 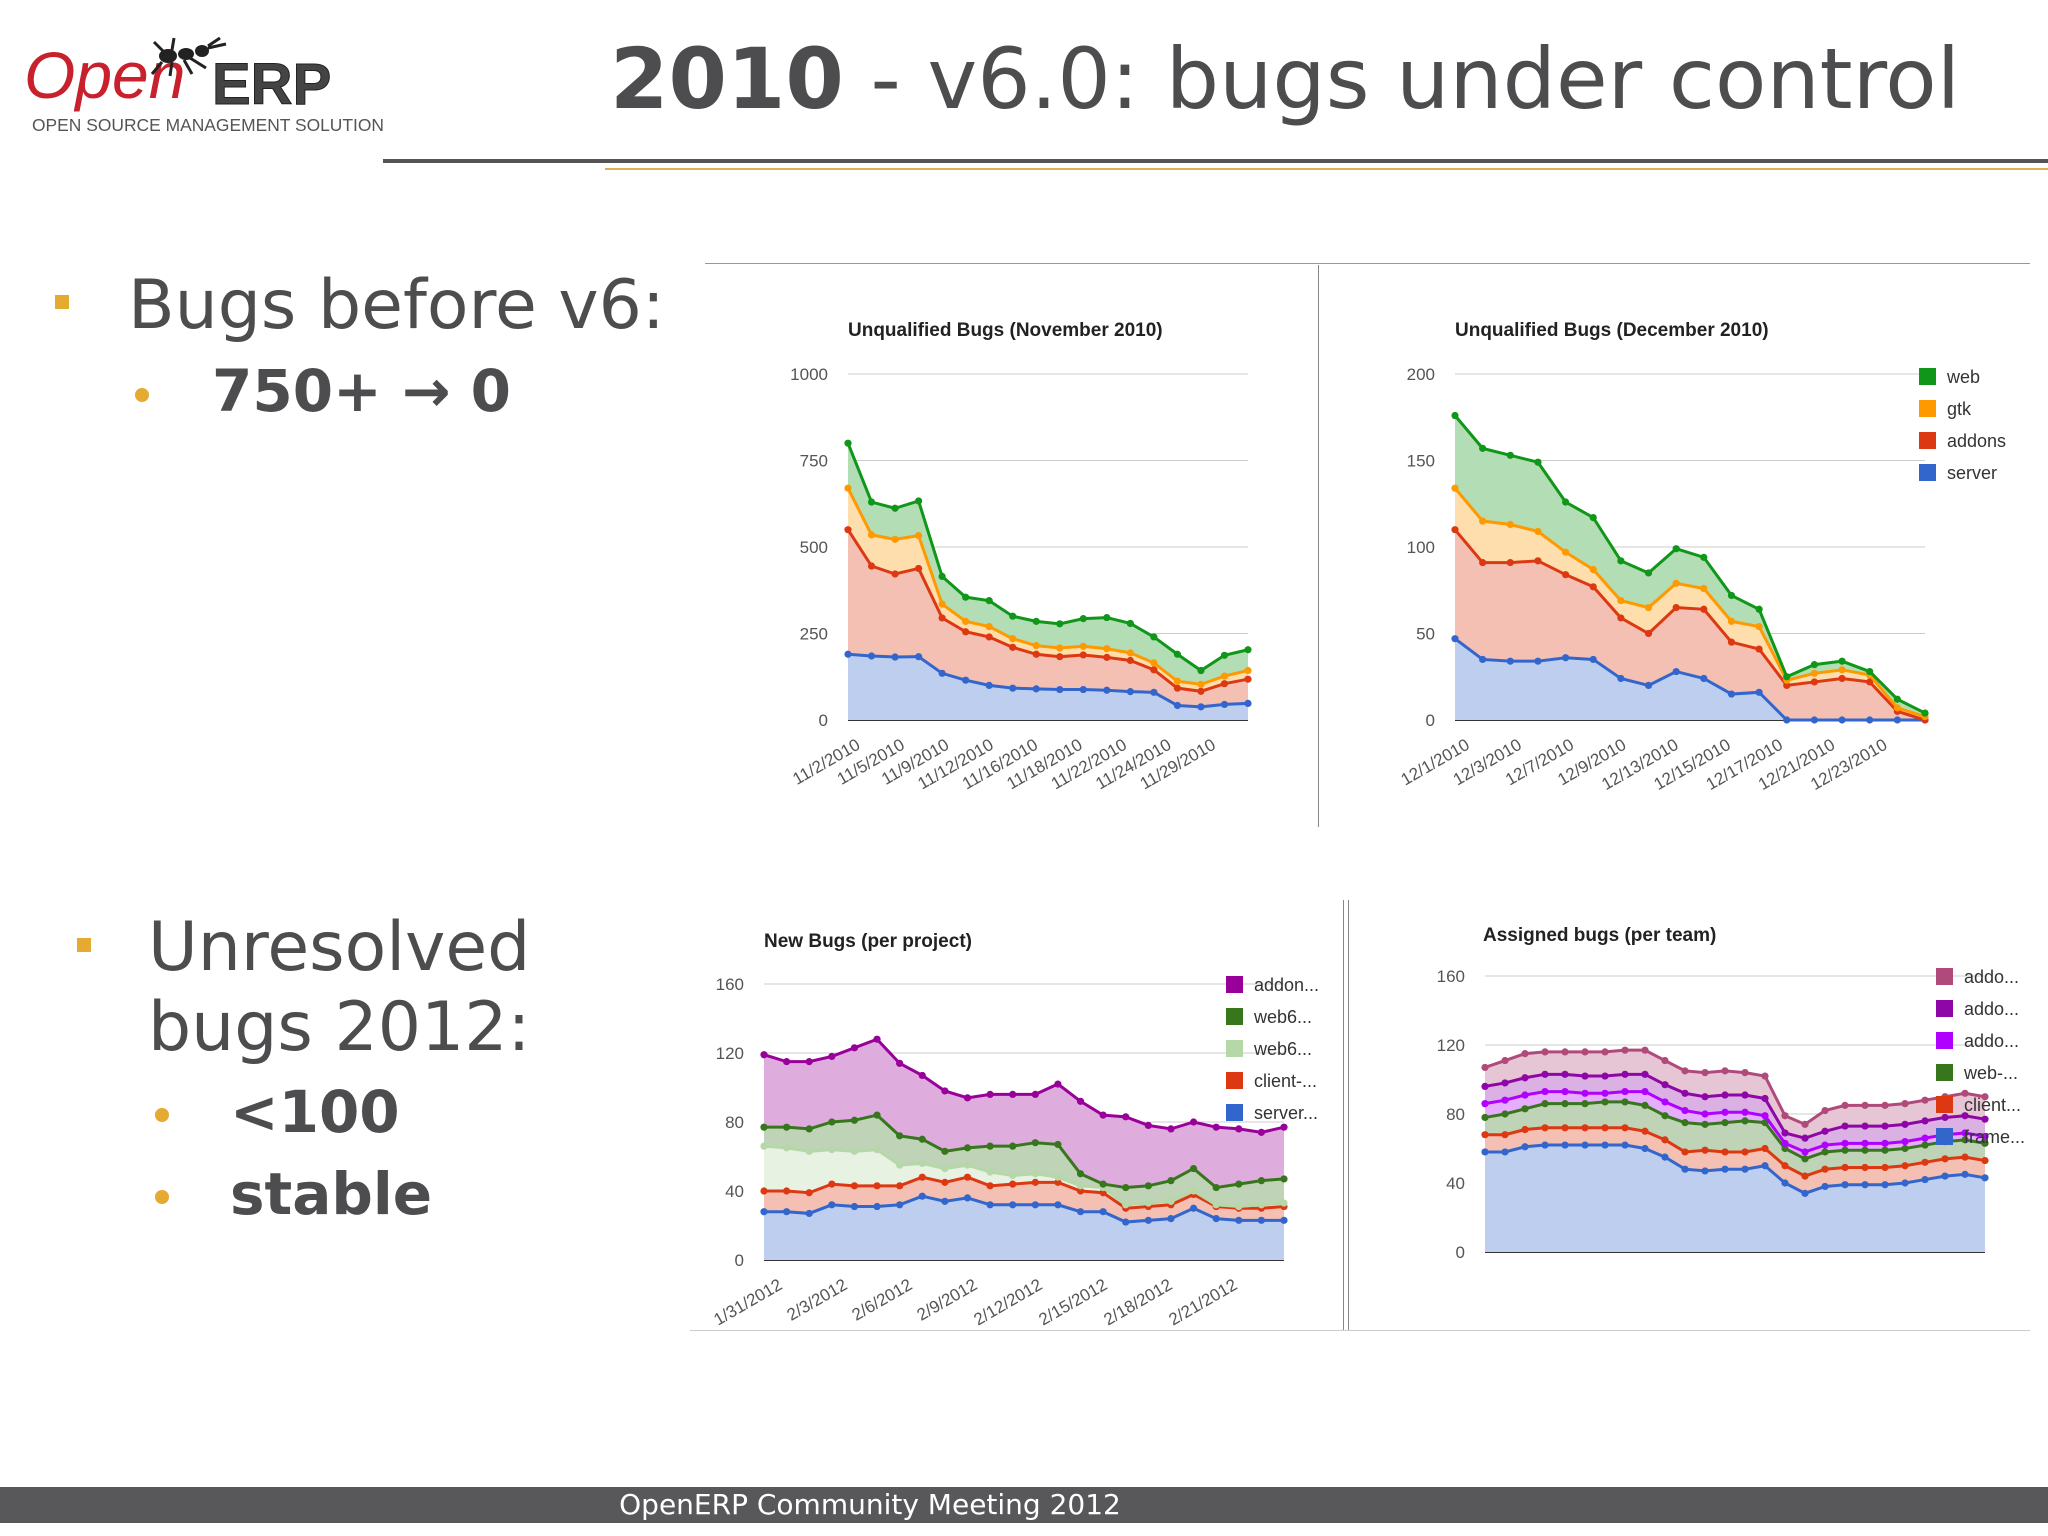 I want to click on chart-title: Unqualified Bugs (November 2010), so click(x=1005, y=330).